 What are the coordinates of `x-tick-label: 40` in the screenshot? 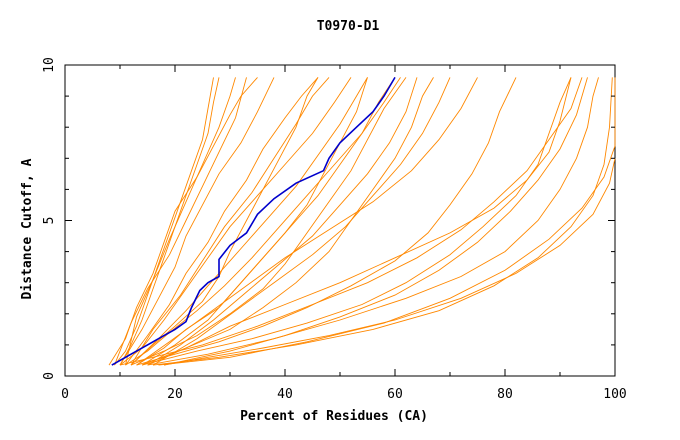 It's located at (285, 394).